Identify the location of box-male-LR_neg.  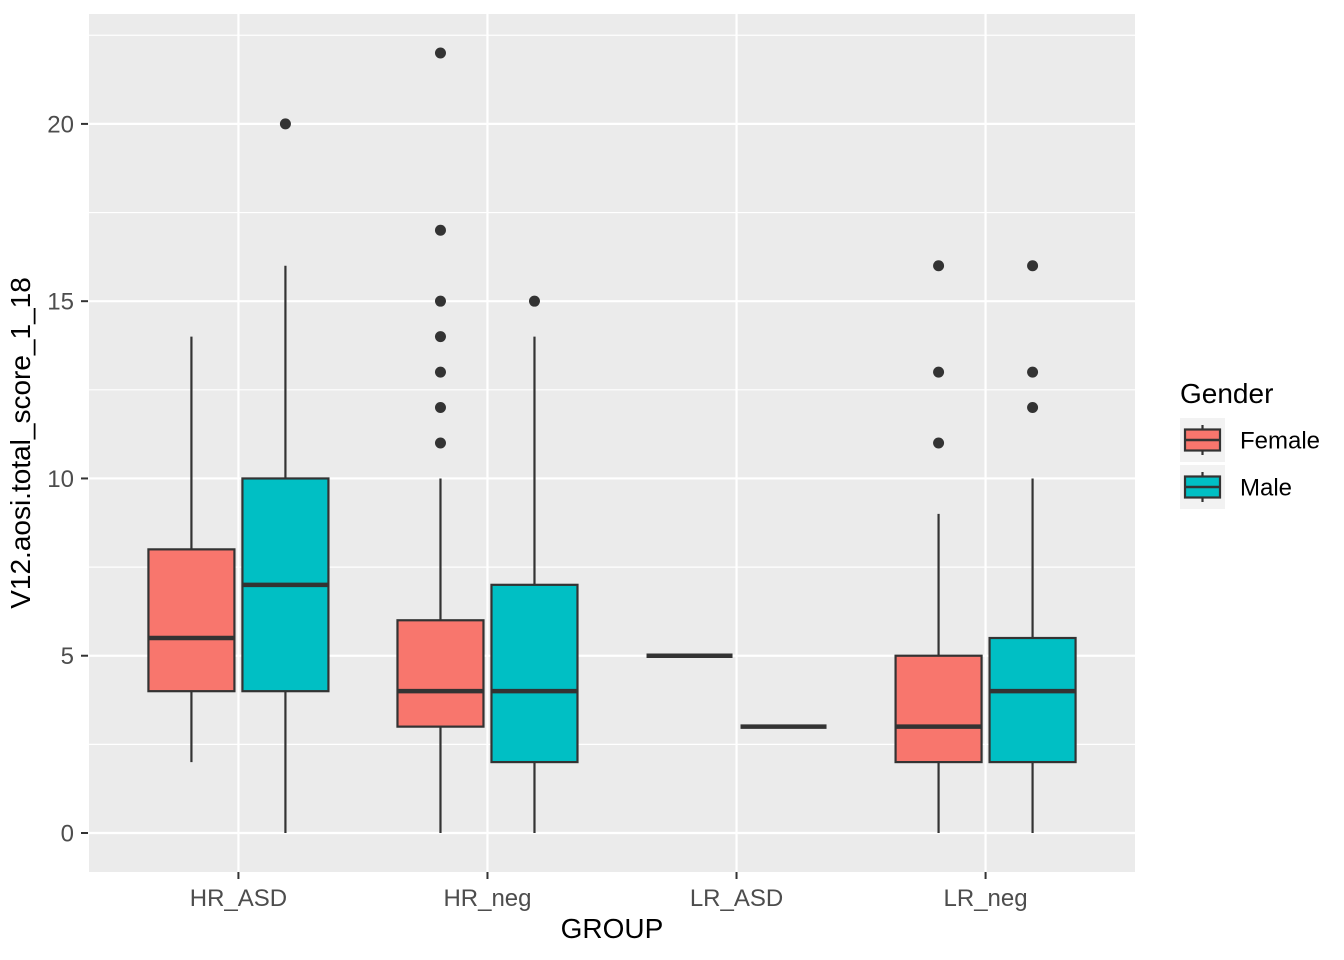
(1032, 546).